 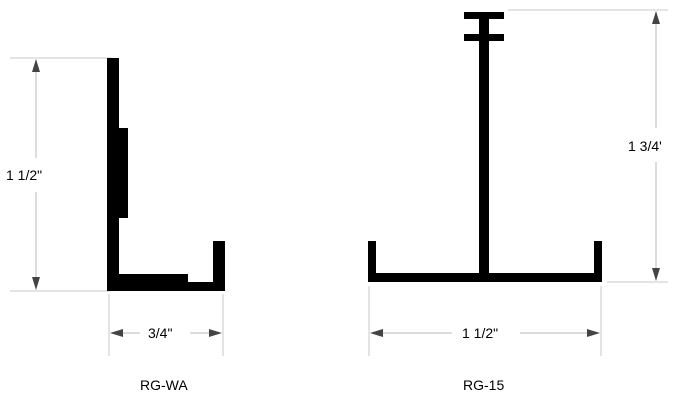 What do you see at coordinates (483, 385) in the screenshot?
I see `rg-15-title: RG-15` at bounding box center [483, 385].